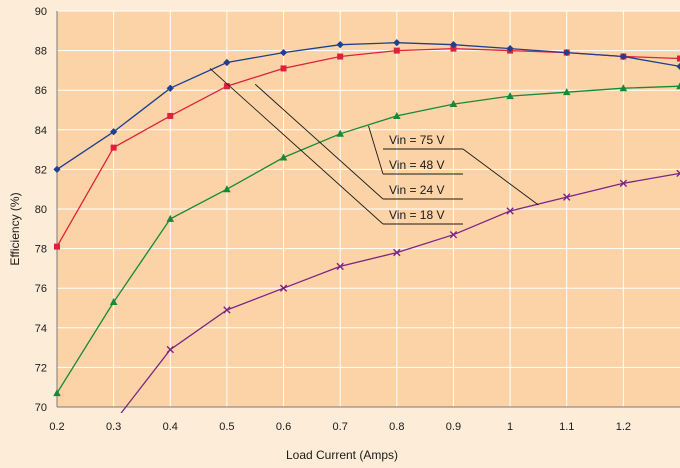 The width and height of the screenshot is (680, 468). I want to click on y-tick-label: 70, so click(41, 408).